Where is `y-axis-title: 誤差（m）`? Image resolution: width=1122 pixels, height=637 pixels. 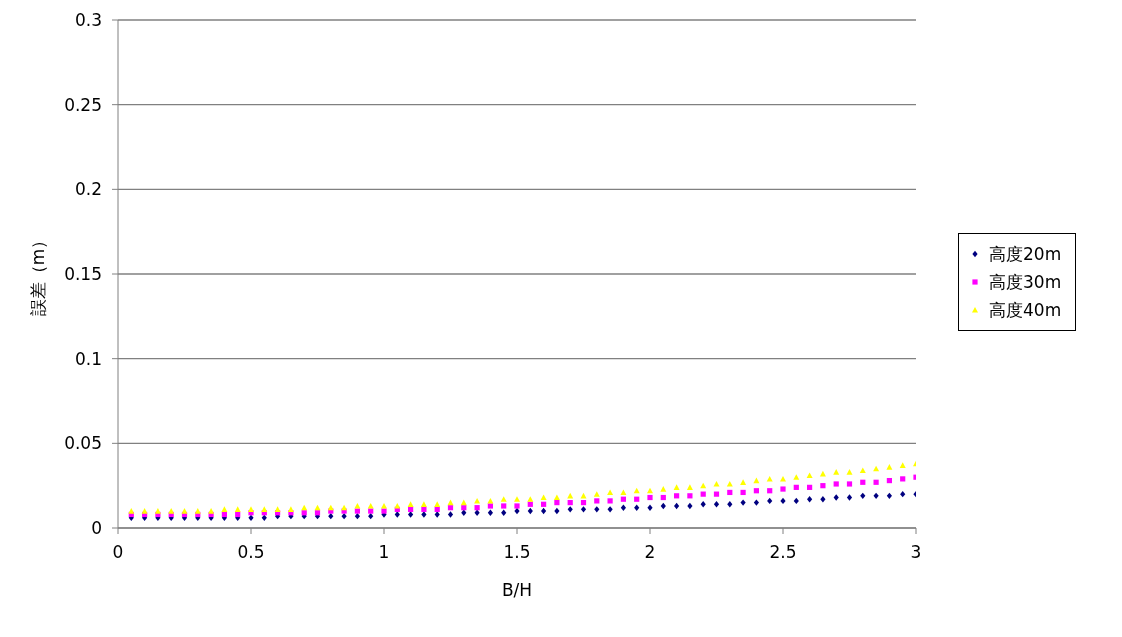 y-axis-title: 誤差（m） is located at coordinates (38, 274).